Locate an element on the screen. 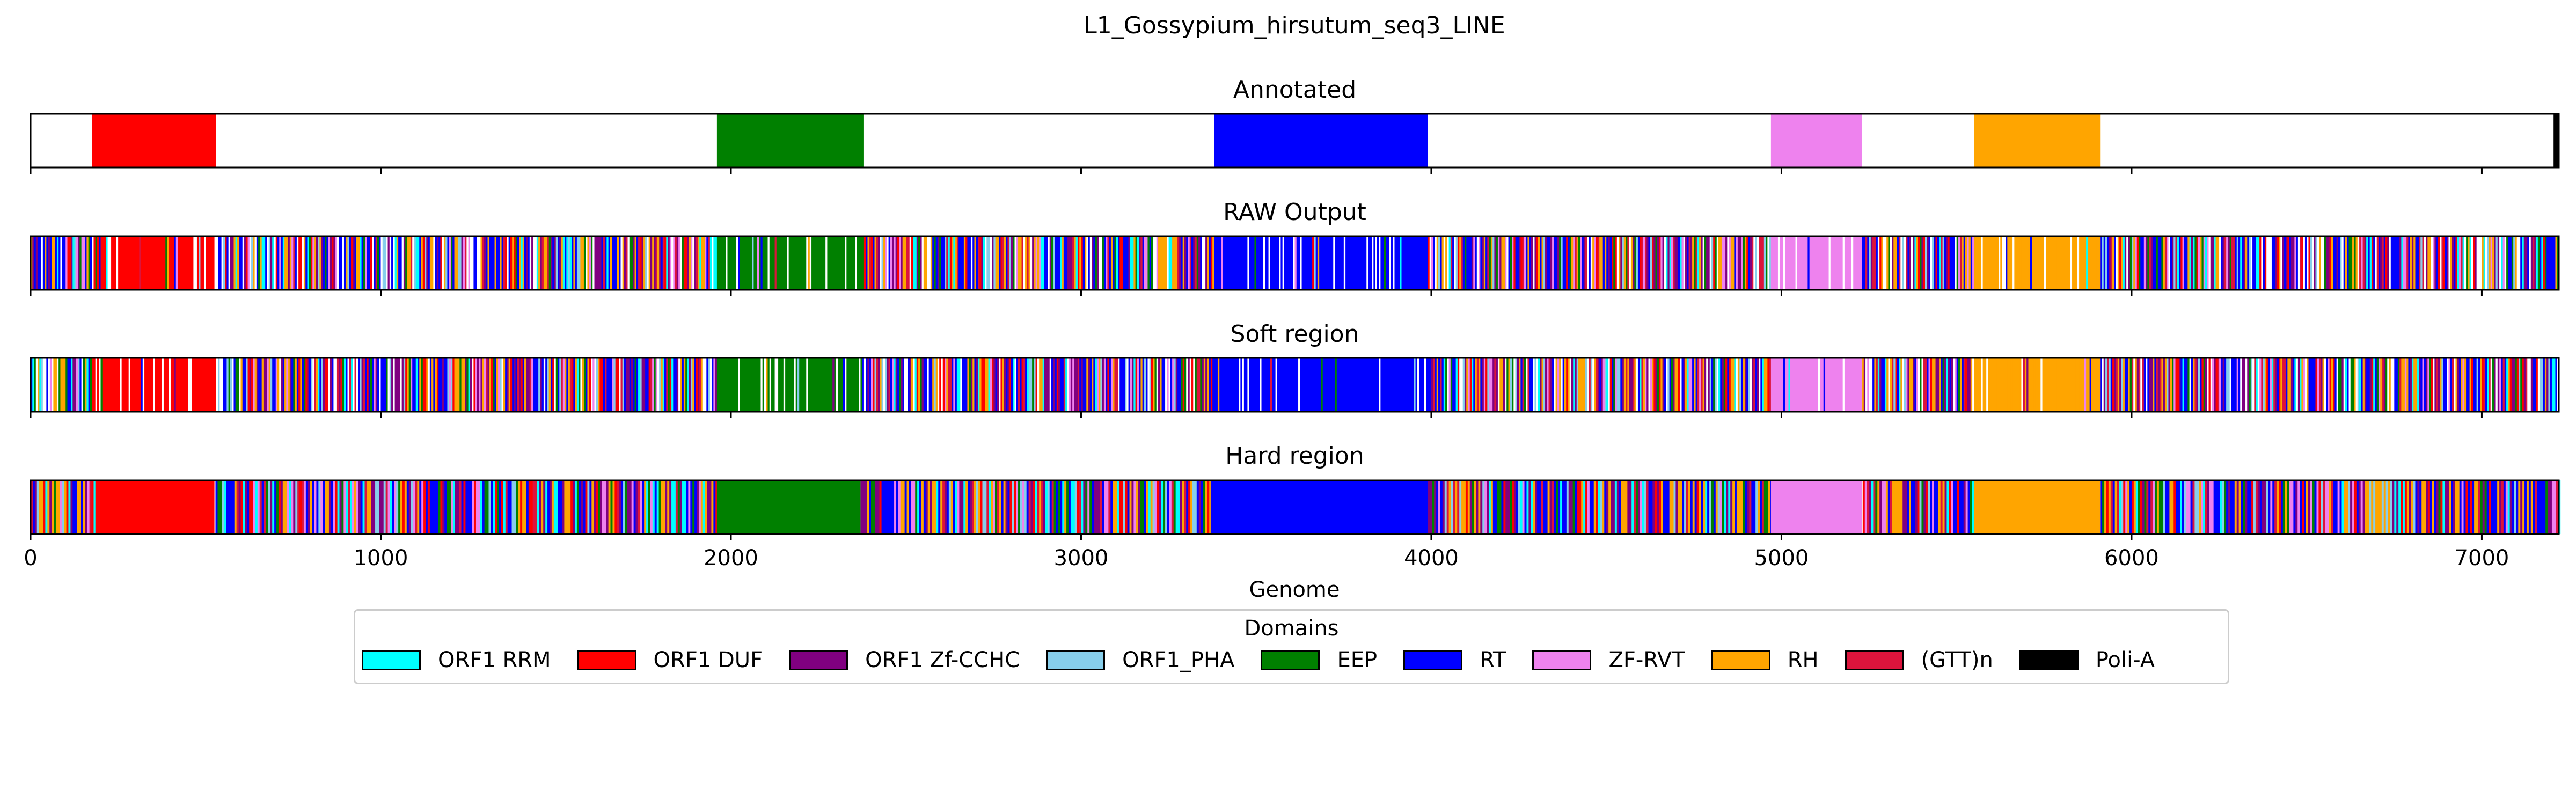 The image size is (2576, 805). legend-label: ORF1_PHA is located at coordinates (1178, 660).